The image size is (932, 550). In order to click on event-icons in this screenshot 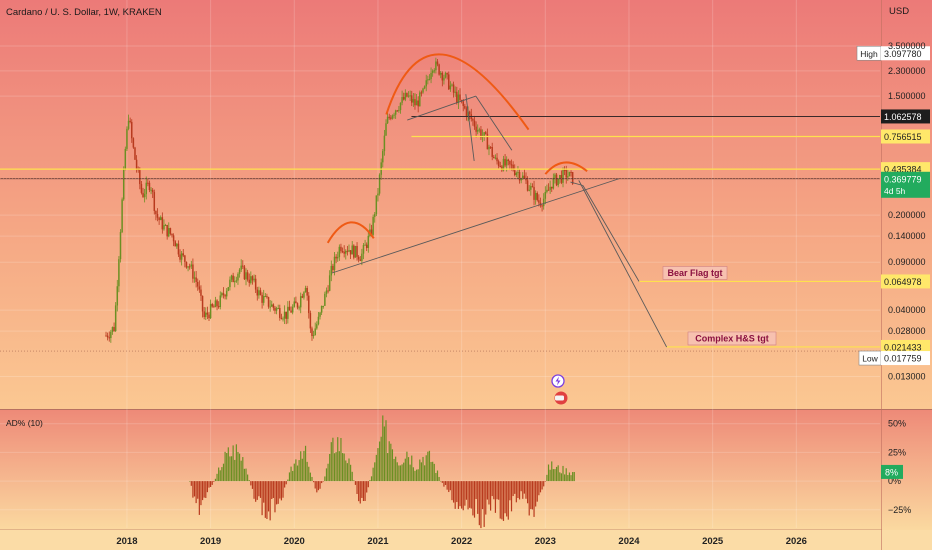, I will do `click(559, 389)`.